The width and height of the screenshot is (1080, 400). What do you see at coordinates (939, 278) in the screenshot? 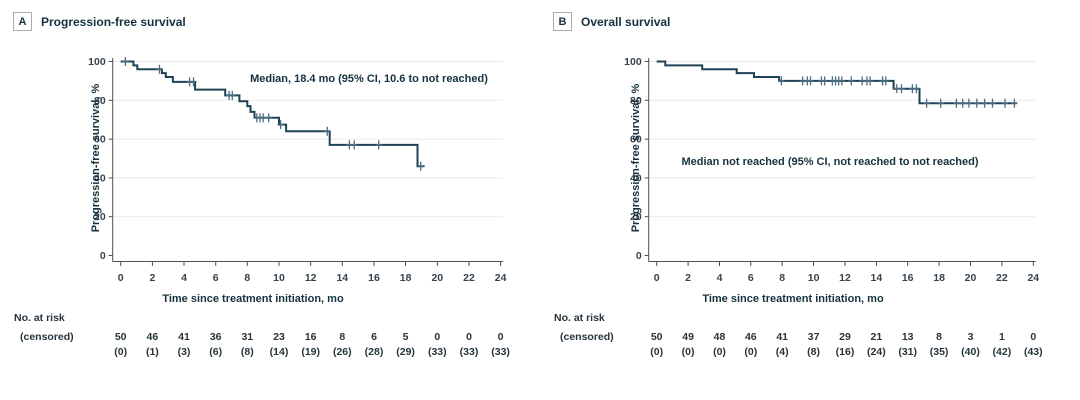
I see `svg-text: 18` at bounding box center [939, 278].